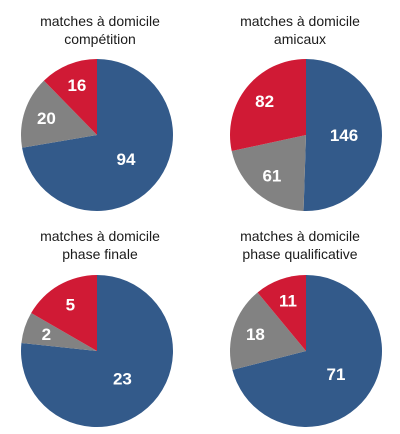 The image size is (400, 434). What do you see at coordinates (76, 85) in the screenshot?
I see `pie-slice-label: 16` at bounding box center [76, 85].